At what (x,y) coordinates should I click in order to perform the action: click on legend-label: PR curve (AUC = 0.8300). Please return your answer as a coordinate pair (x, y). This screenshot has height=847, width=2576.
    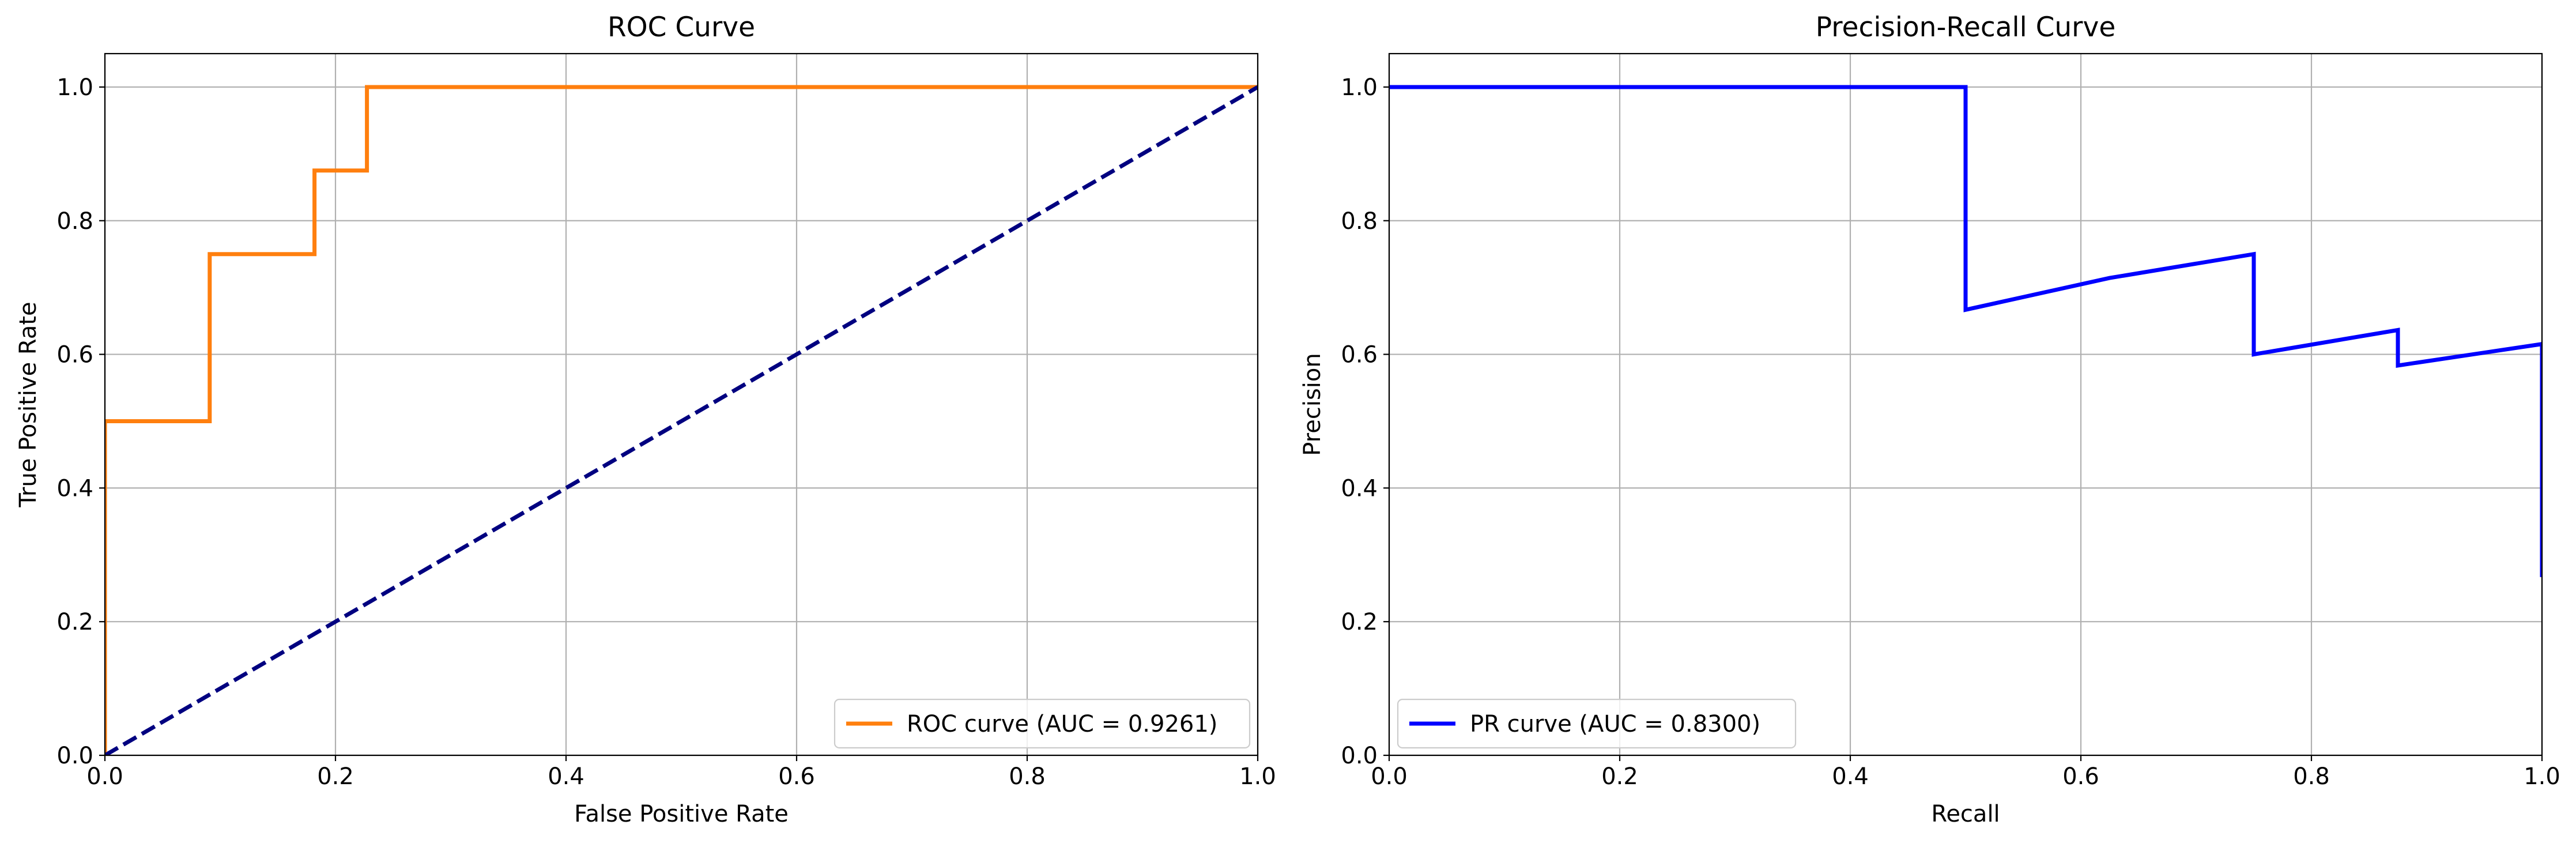
    Looking at the image, I should click on (1615, 724).